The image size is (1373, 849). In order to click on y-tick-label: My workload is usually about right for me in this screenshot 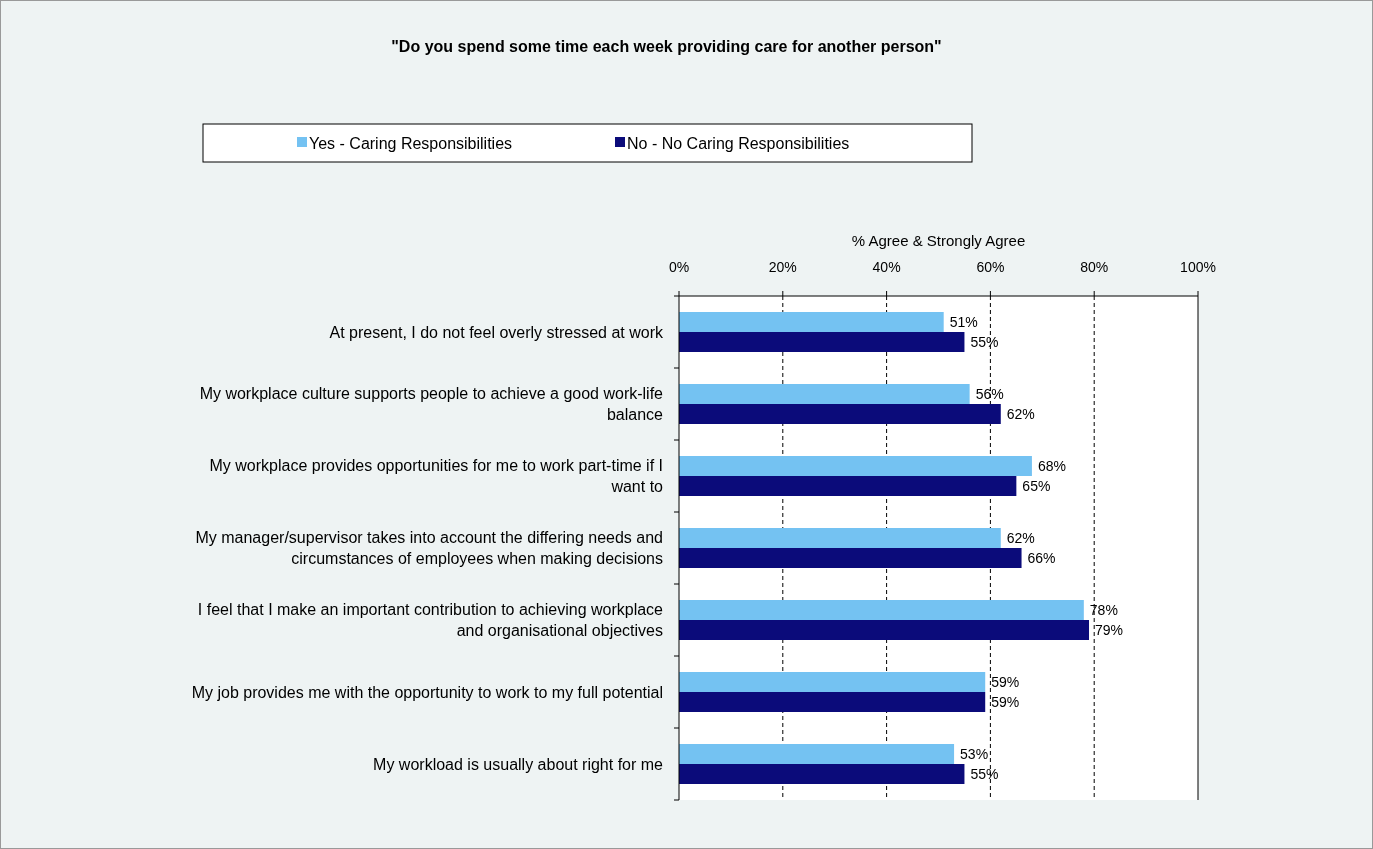, I will do `click(518, 764)`.